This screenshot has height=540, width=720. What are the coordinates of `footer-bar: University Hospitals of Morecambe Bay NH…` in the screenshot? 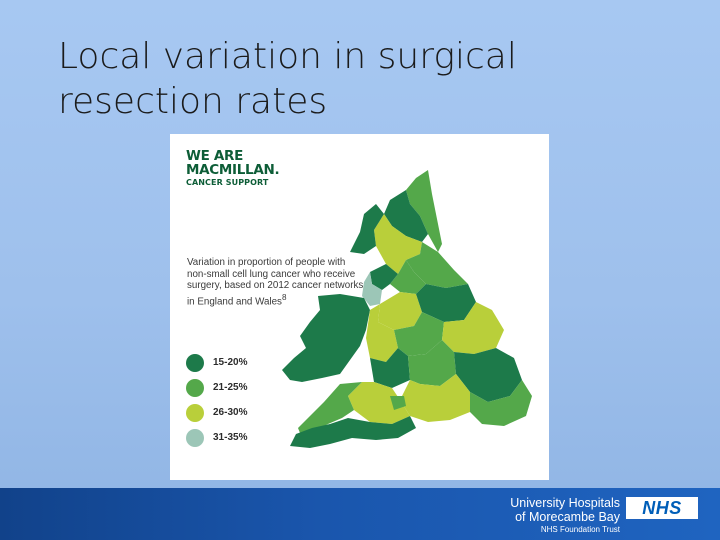 It's located at (360, 514).